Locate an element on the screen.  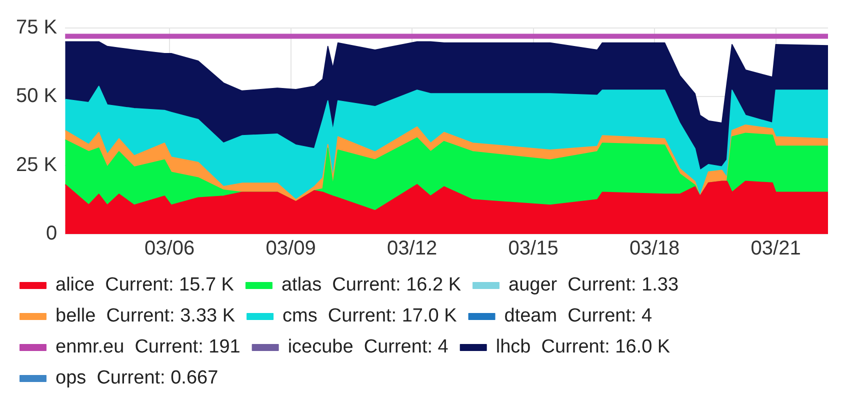
x-tick-label: 03/12 is located at coordinates (412, 249).